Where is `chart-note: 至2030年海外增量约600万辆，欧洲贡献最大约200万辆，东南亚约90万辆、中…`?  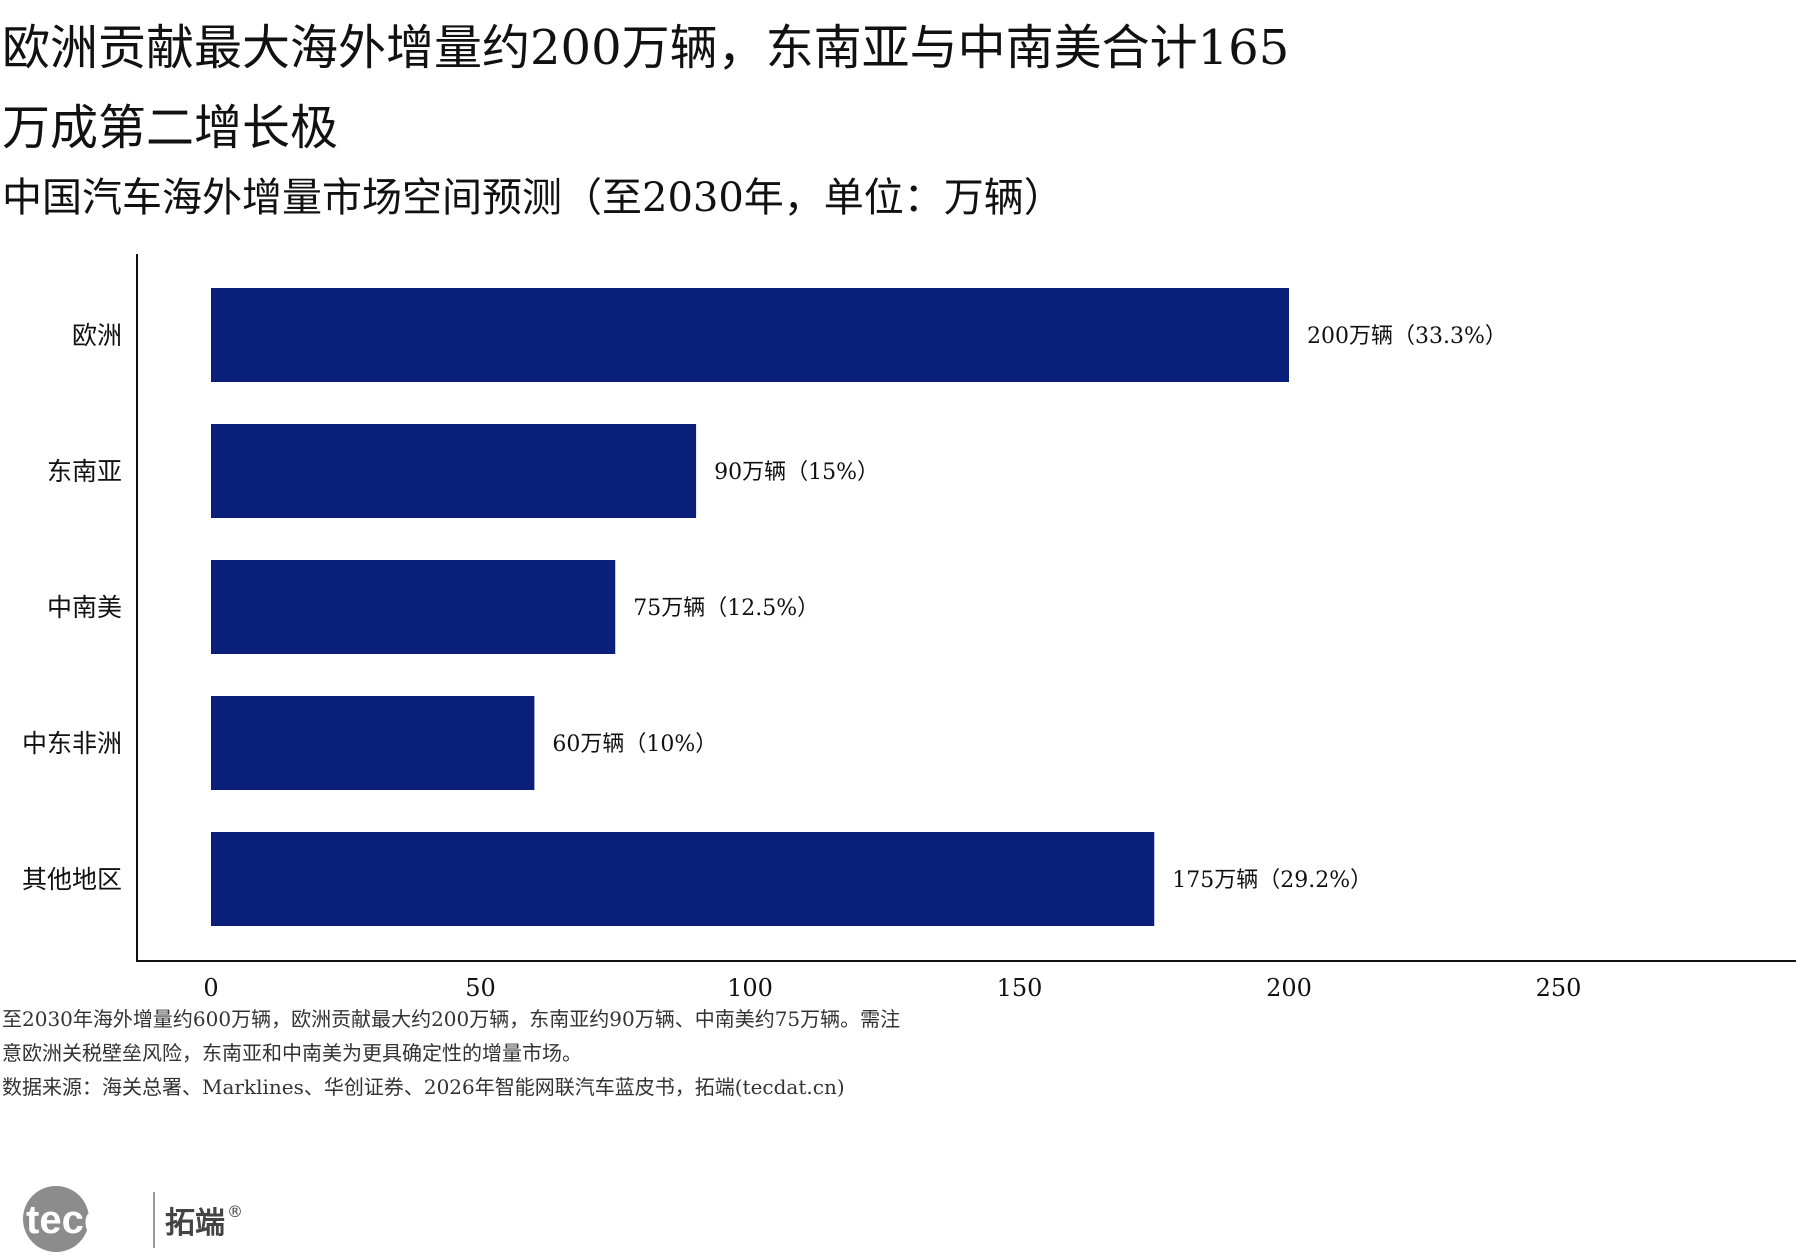
chart-note: 至2030年海外增量约600万辆，欧洲贡献最大约200万辆，东南亚约90万辆、中… is located at coordinates (451, 1036).